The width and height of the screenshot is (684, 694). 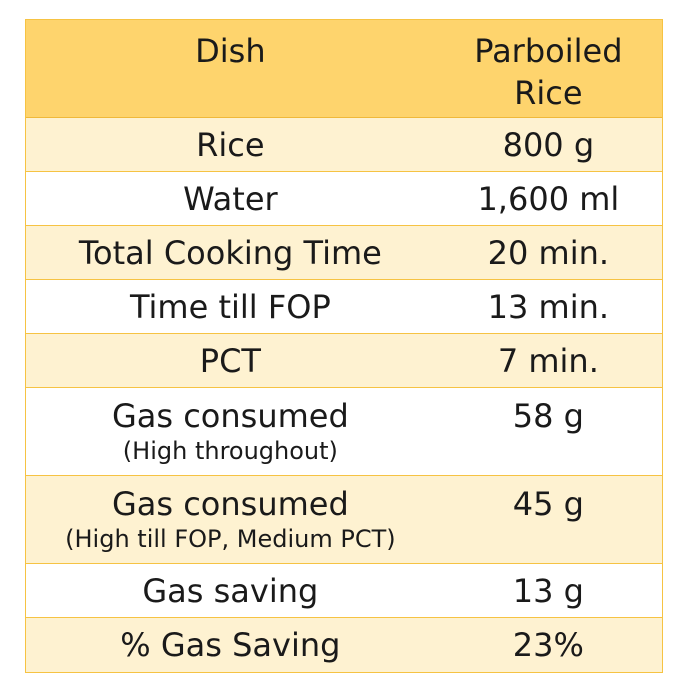 What do you see at coordinates (344, 645) in the screenshot?
I see `table-row: % Gas Saving 23%` at bounding box center [344, 645].